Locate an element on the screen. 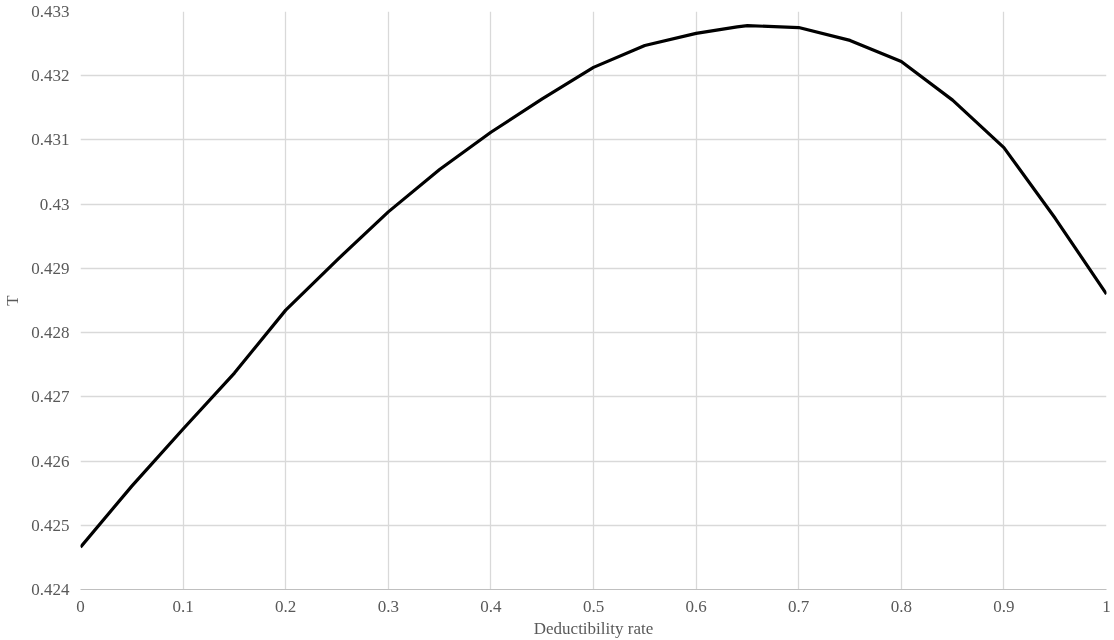  y-tick-label: 0.424 is located at coordinates (50, 589).